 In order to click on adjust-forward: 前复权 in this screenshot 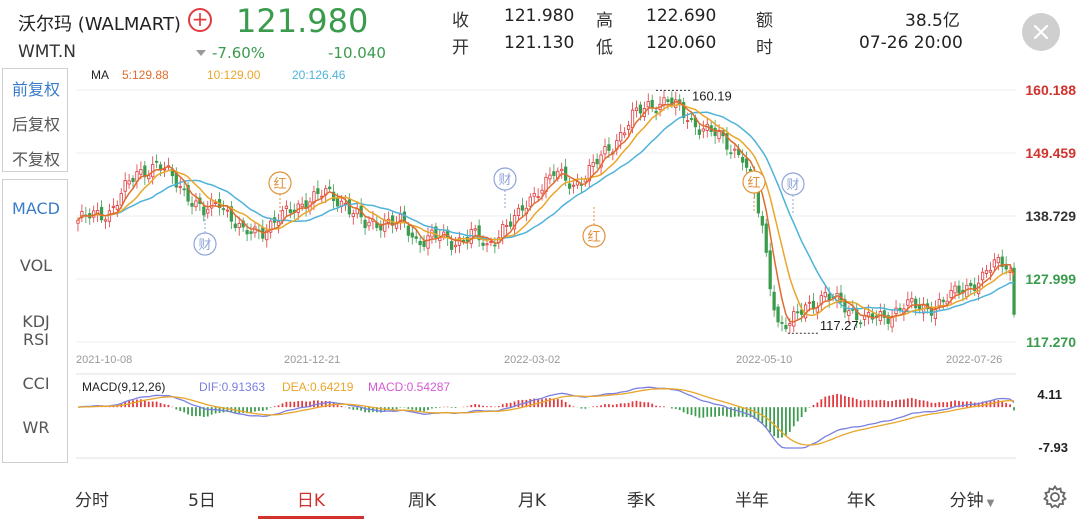, I will do `click(35, 89)`.